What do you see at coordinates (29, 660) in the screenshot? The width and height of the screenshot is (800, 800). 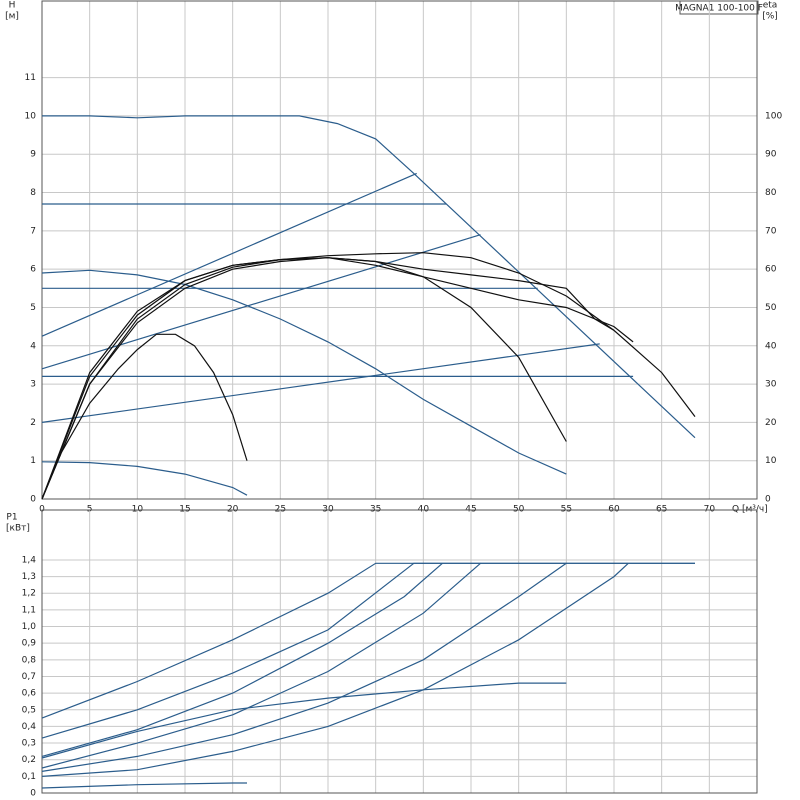 I see `y-tick-label: 0,8` at bounding box center [29, 660].